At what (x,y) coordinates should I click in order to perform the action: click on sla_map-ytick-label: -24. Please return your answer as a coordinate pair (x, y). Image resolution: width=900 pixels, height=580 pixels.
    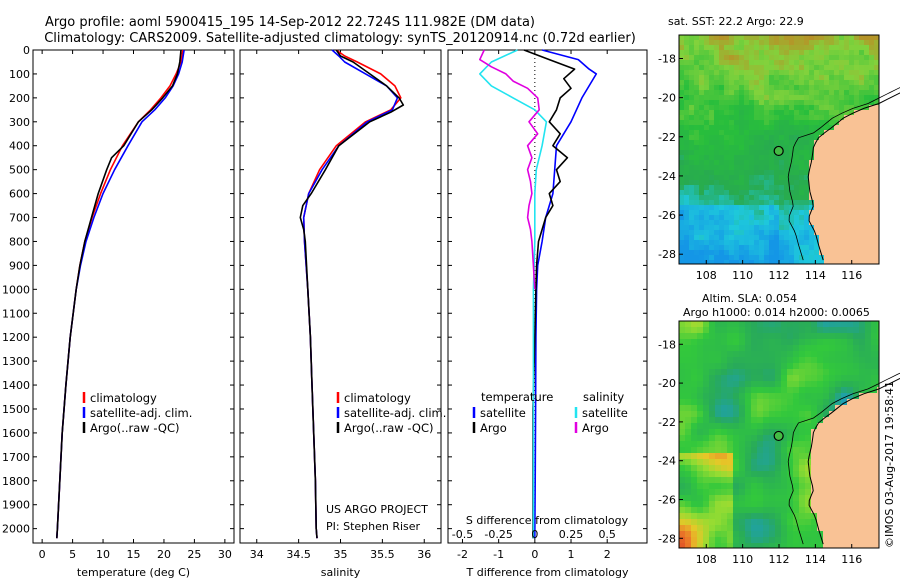
    Looking at the image, I should click on (667, 461).